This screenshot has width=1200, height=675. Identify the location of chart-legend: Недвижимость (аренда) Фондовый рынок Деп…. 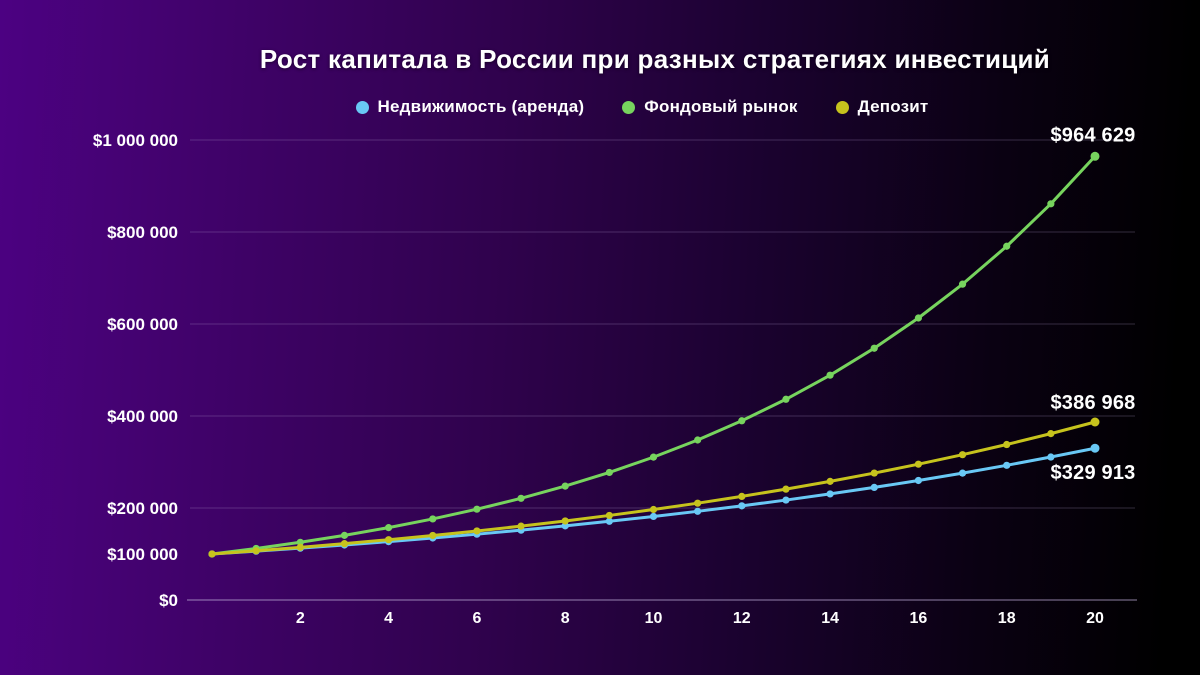
(642, 107).